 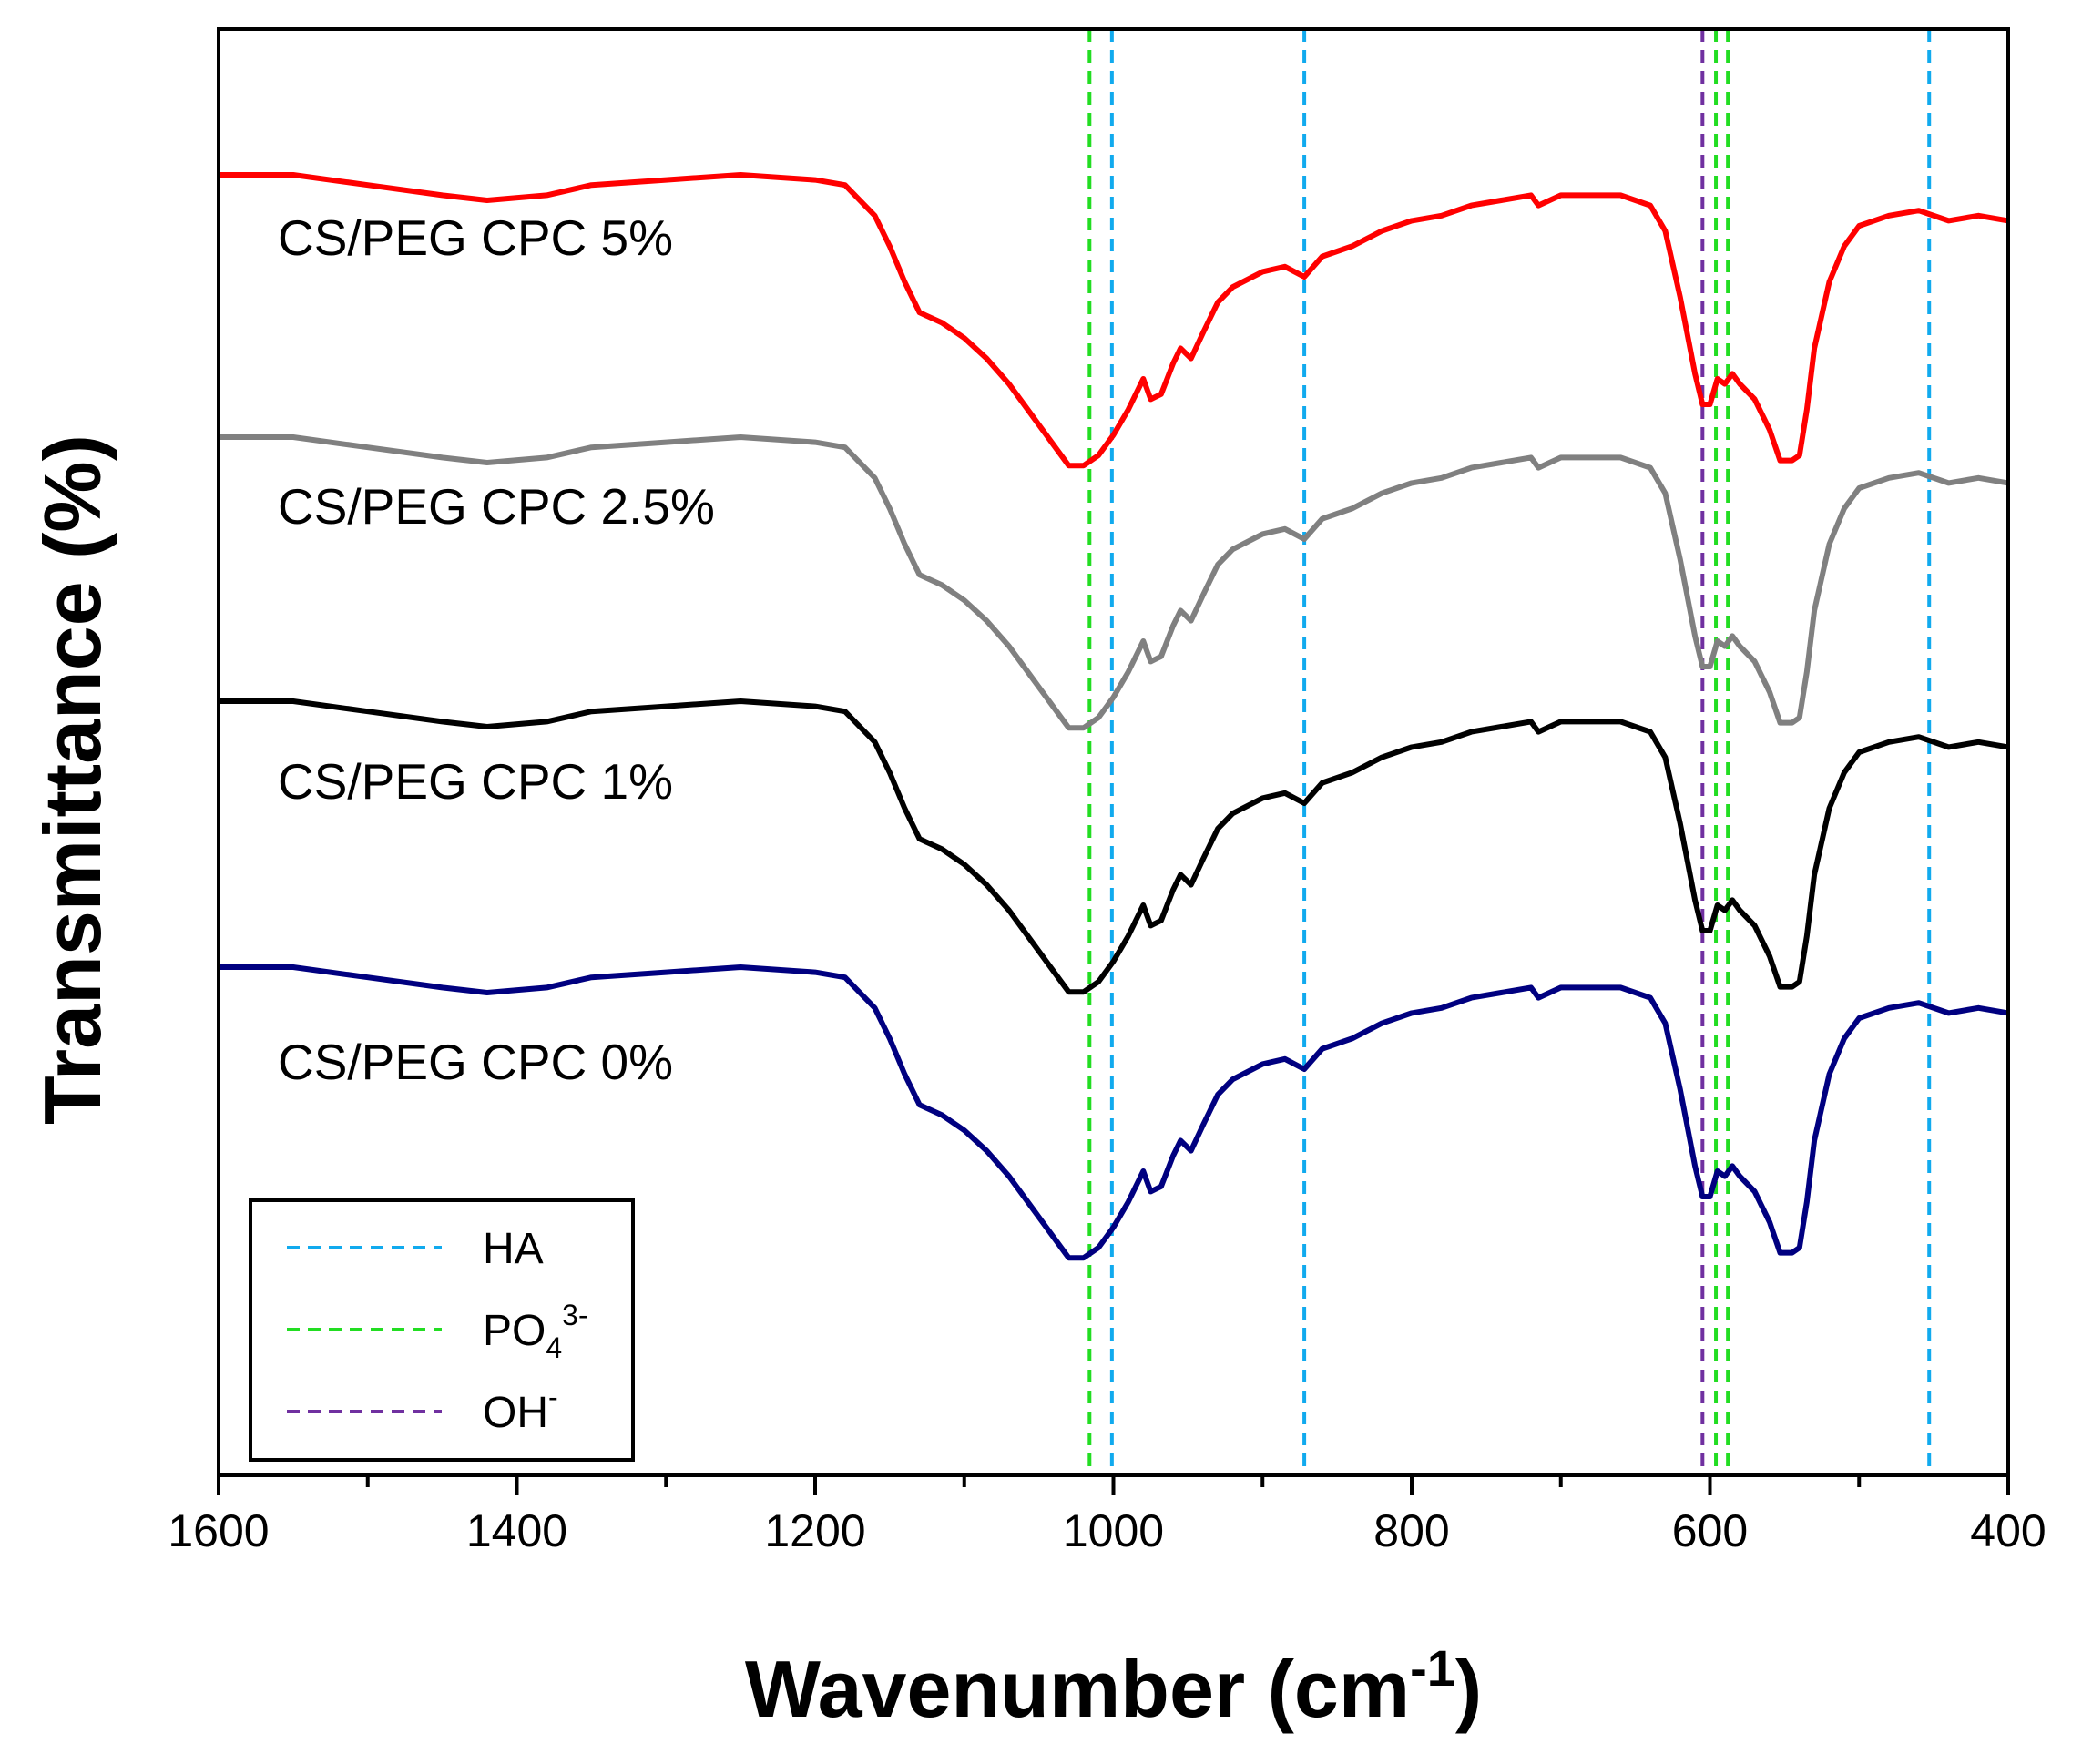 What do you see at coordinates (496, 506) in the screenshot?
I see `curve-label-1: CS/PEG CPC 2.5%` at bounding box center [496, 506].